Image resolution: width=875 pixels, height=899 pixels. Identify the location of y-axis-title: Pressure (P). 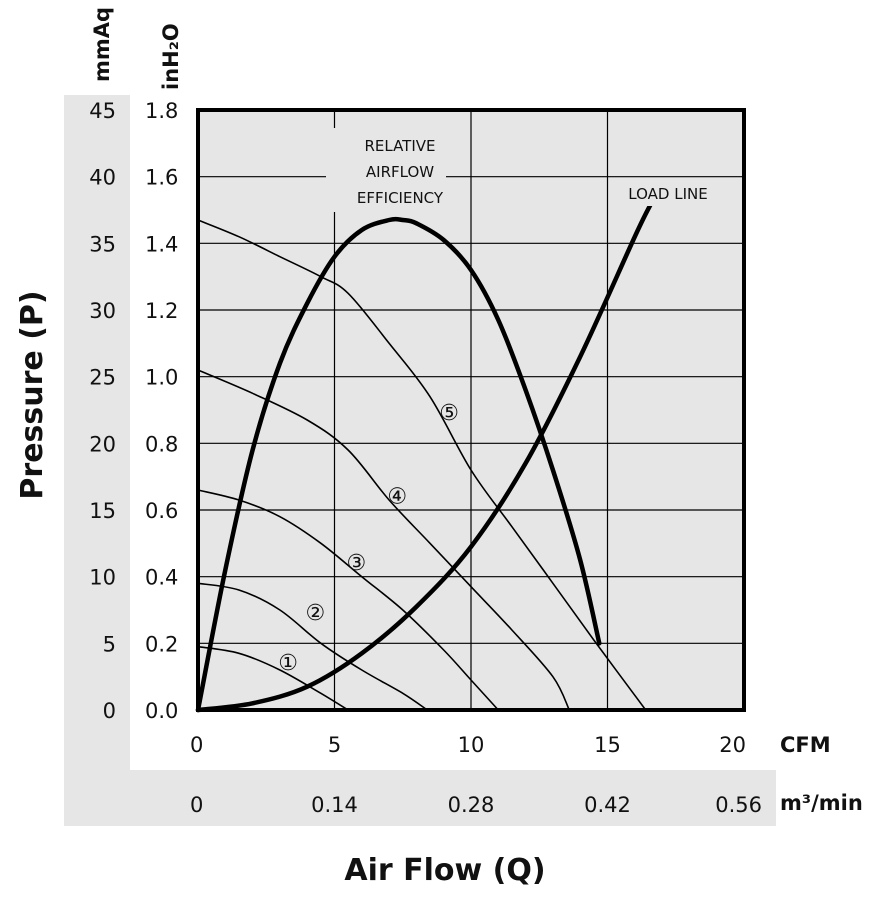
(32, 394).